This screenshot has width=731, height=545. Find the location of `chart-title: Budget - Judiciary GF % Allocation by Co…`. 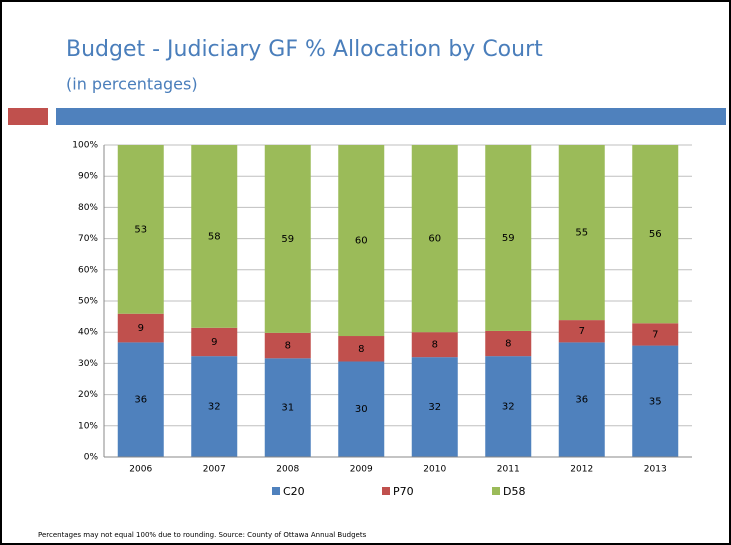

chart-title: Budget - Judiciary GF % Allocation by Co… is located at coordinates (304, 49).